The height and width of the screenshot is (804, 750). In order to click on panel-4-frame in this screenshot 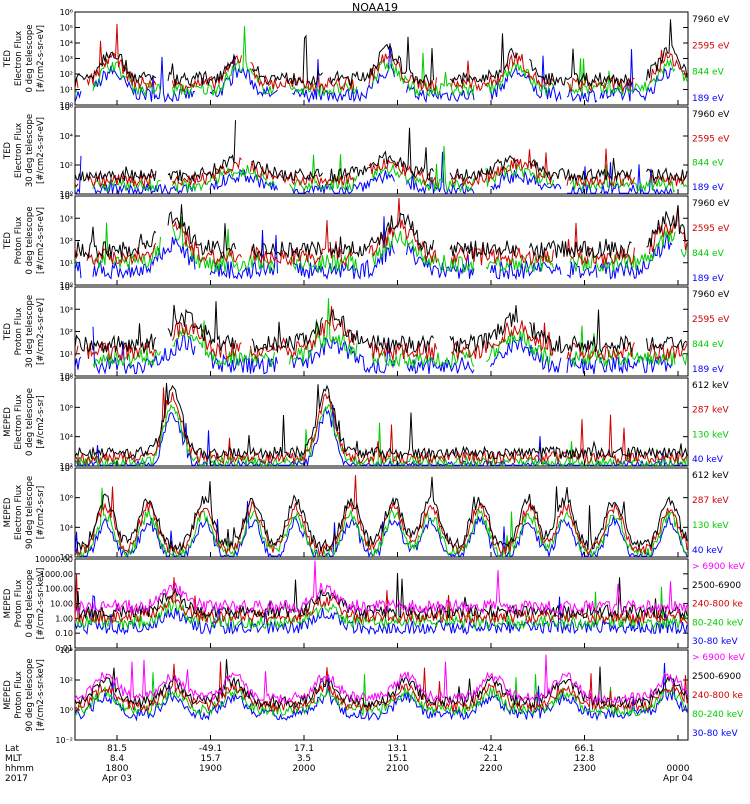, I will do `click(381, 331)`.